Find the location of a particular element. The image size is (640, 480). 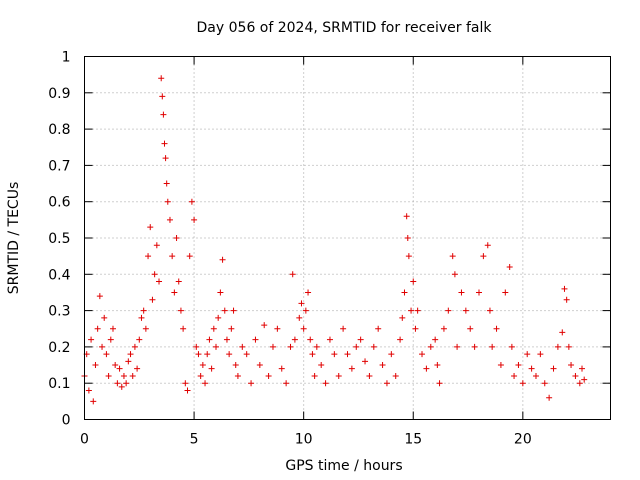

y-tick-label: 0.1 is located at coordinates (59, 384).